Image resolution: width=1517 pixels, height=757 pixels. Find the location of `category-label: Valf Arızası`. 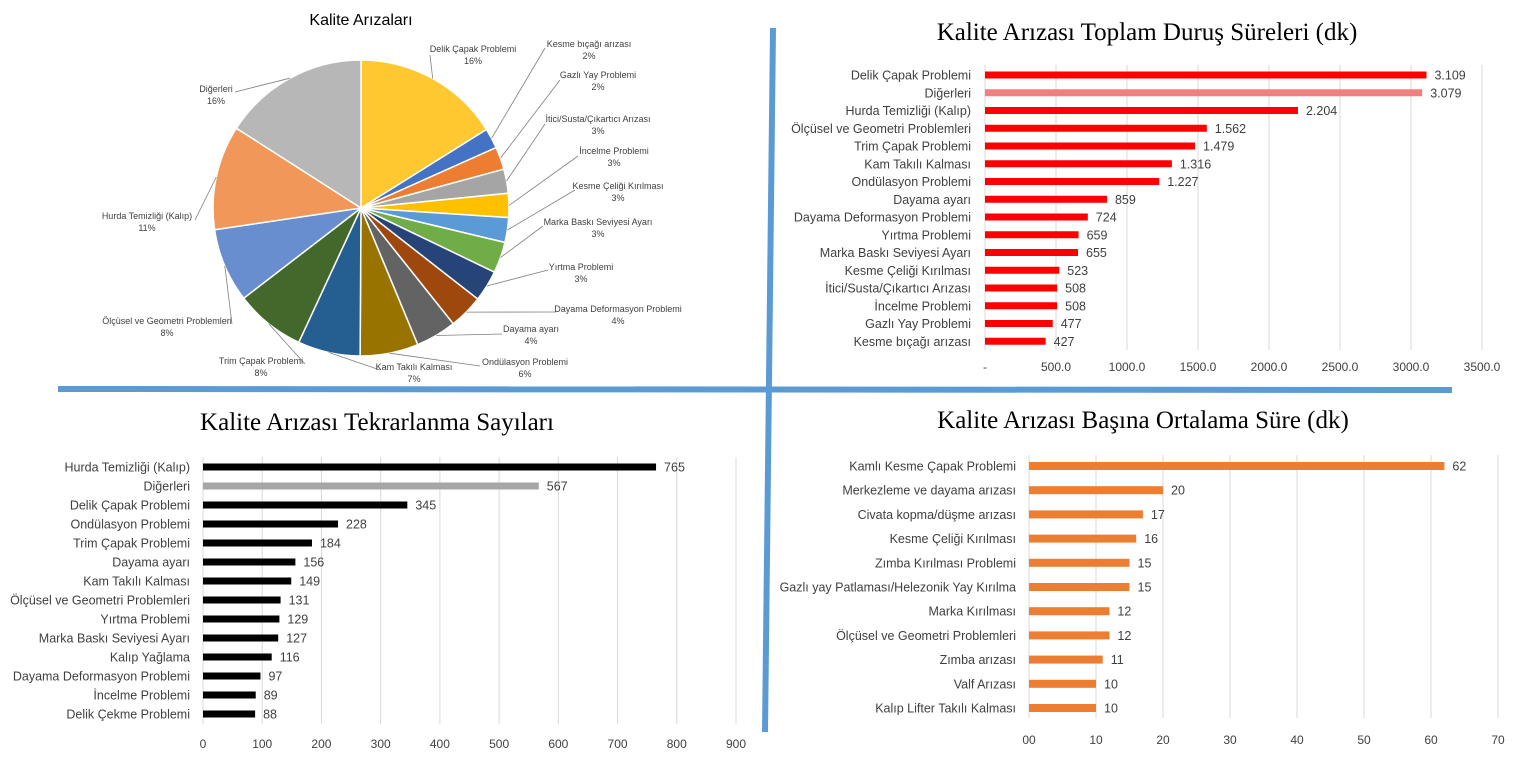

category-label: Valf Arızası is located at coordinates (985, 684).